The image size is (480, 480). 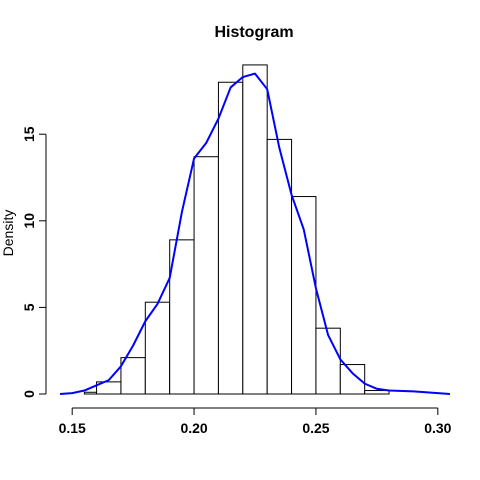 What do you see at coordinates (253, 32) in the screenshot?
I see `chart-title: Histogram` at bounding box center [253, 32].